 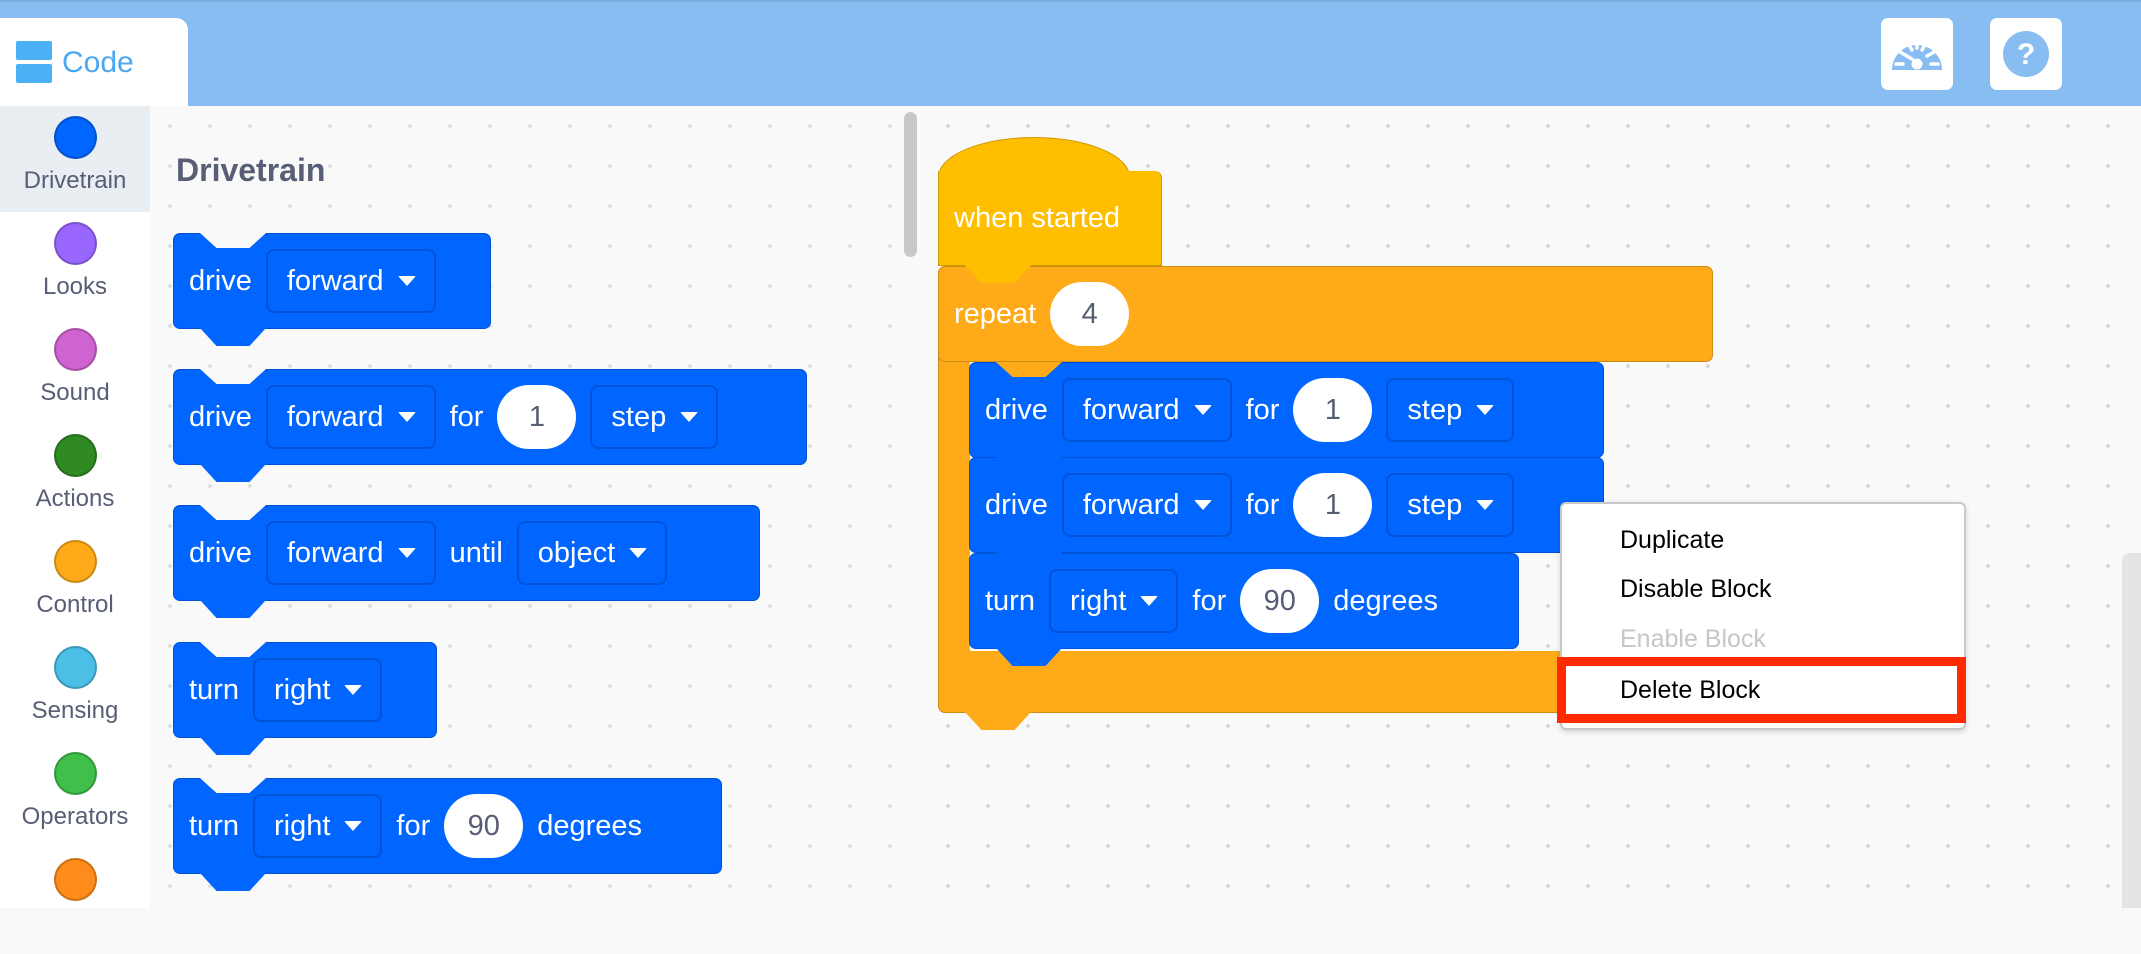 What do you see at coordinates (910, 184) in the screenshot?
I see `palette-scrollbar` at bounding box center [910, 184].